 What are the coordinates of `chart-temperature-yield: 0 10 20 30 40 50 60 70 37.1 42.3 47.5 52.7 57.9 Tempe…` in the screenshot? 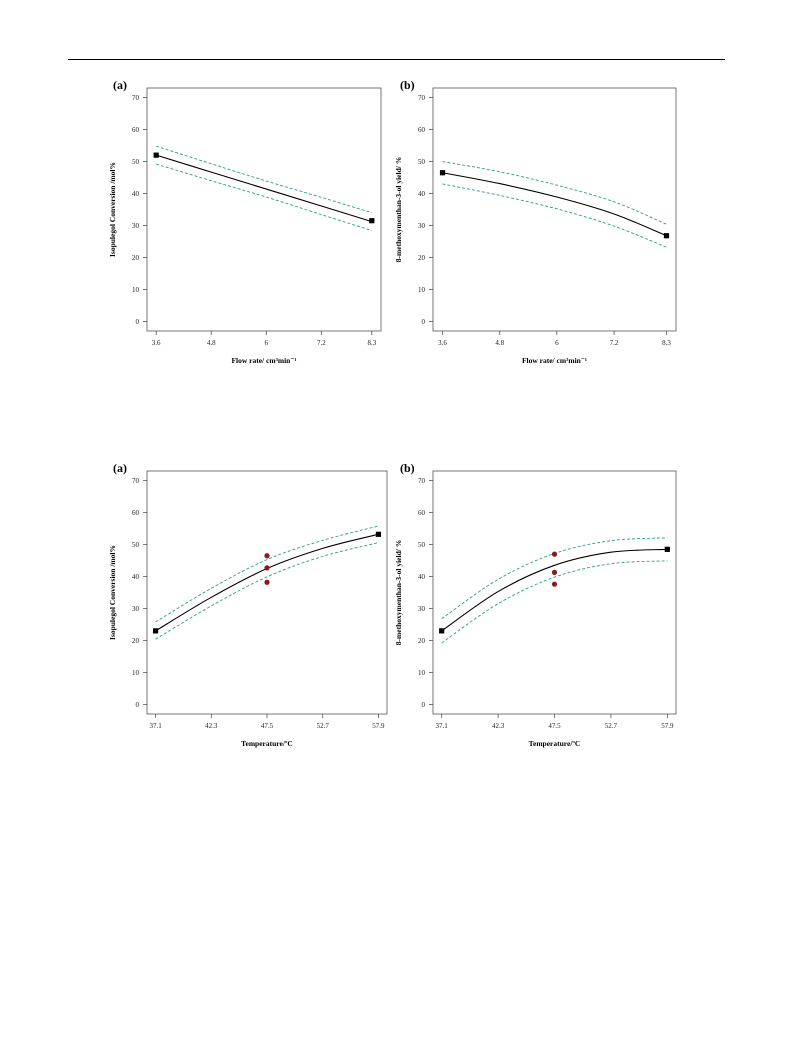 It's located at (535, 609).